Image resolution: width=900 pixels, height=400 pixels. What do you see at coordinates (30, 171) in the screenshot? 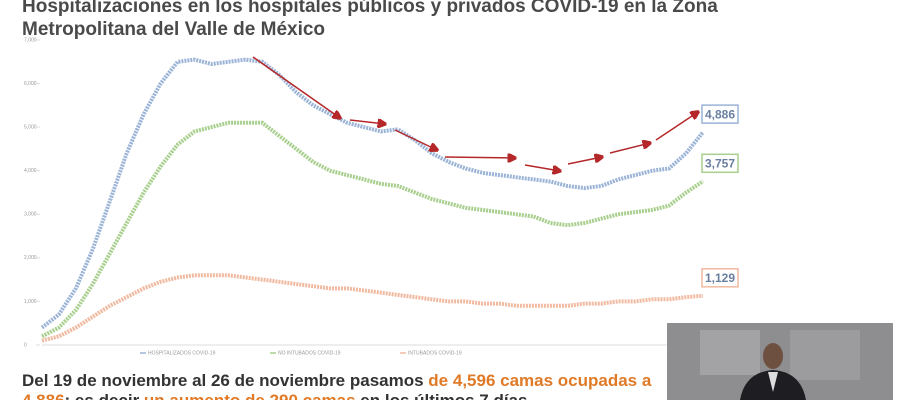
I see `y-tick-label: 4,000` at bounding box center [30, 171].